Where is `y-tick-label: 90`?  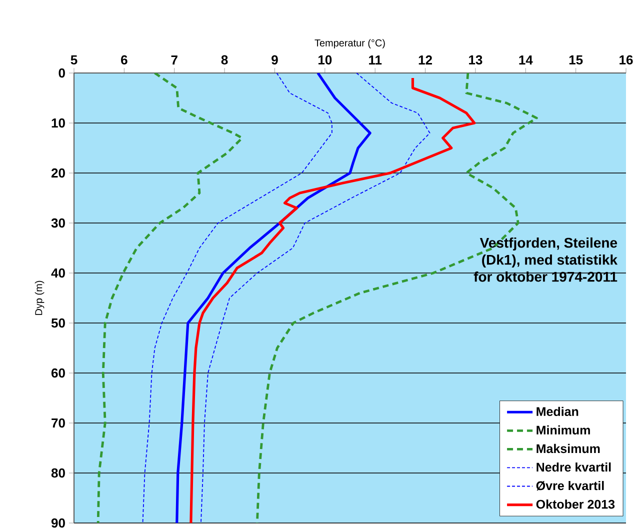
y-tick-label: 90 is located at coordinates (58, 523).